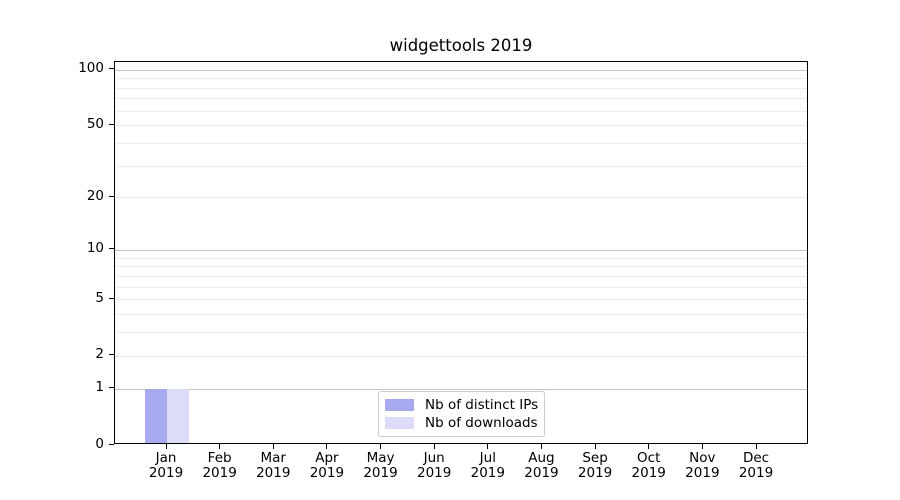  Describe the element at coordinates (595, 458) in the screenshot. I see `x-tick-month: Sep` at that location.